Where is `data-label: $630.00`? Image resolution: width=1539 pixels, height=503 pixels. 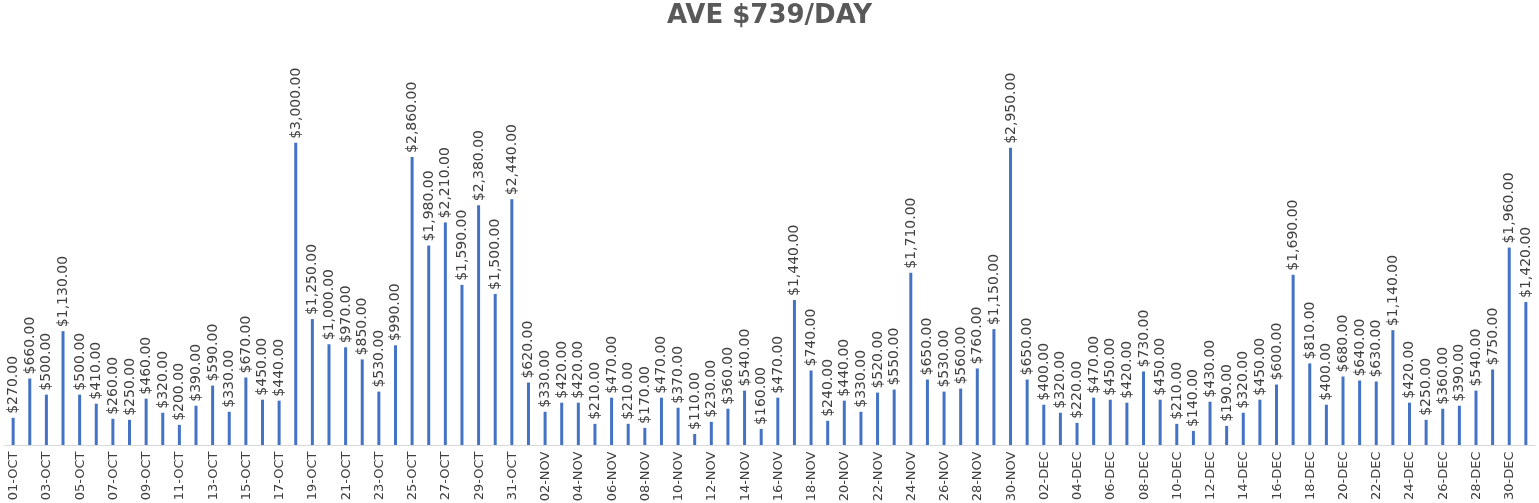
data-label: $630.00 is located at coordinates (1375, 348).